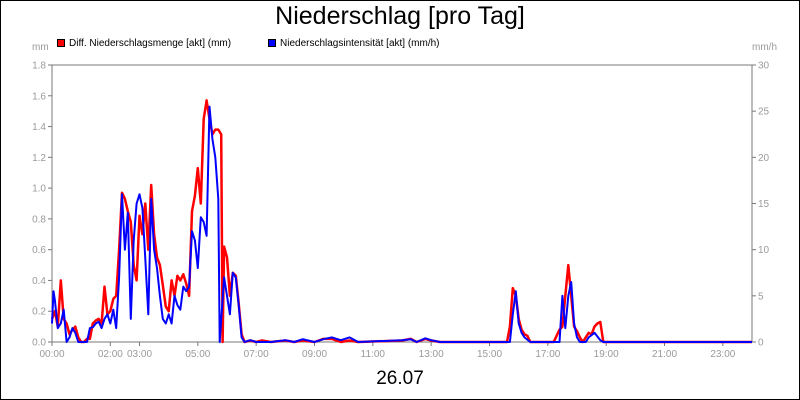 This screenshot has height=400, width=800. I want to click on left-tick-label: 1.8, so click(39, 66).